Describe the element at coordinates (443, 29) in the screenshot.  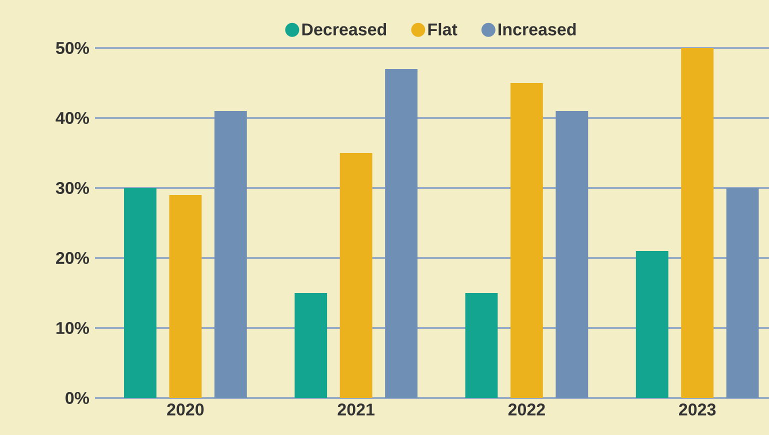
I see `legend-label: Flat` at that location.